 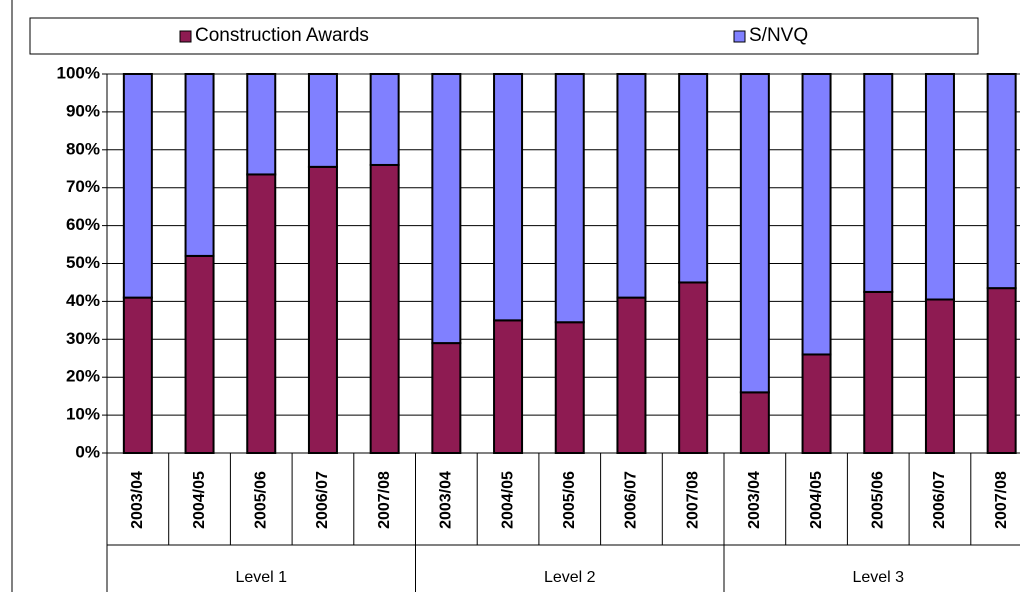 I want to click on y-tick-label: 70%, so click(x=83, y=186).